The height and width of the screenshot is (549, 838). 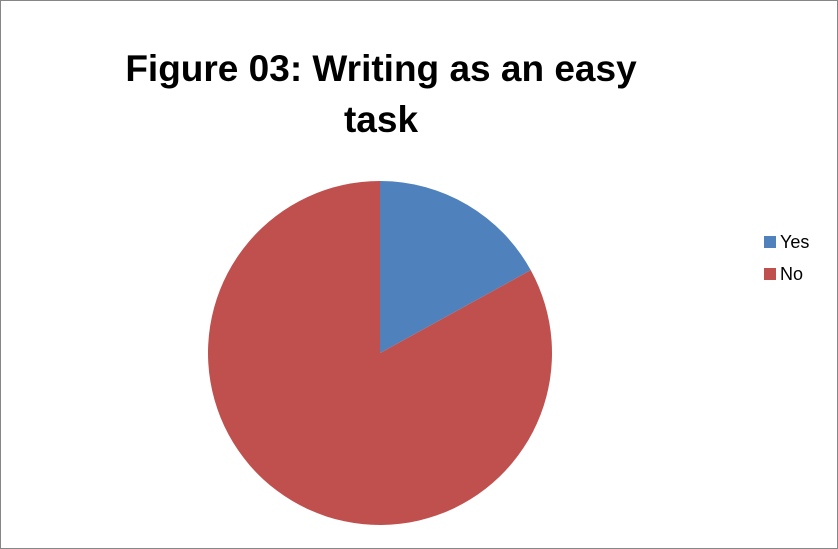 What do you see at coordinates (791, 274) in the screenshot?
I see `legend-label-no: No` at bounding box center [791, 274].